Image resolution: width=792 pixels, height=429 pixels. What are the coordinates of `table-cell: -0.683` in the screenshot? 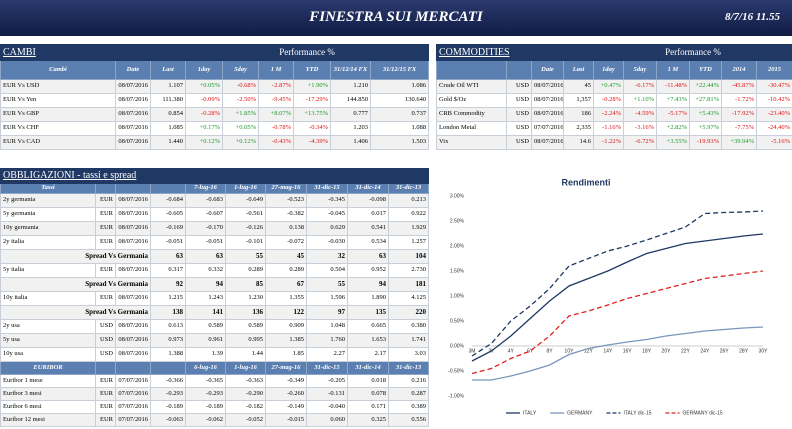 It's located at (205, 200).